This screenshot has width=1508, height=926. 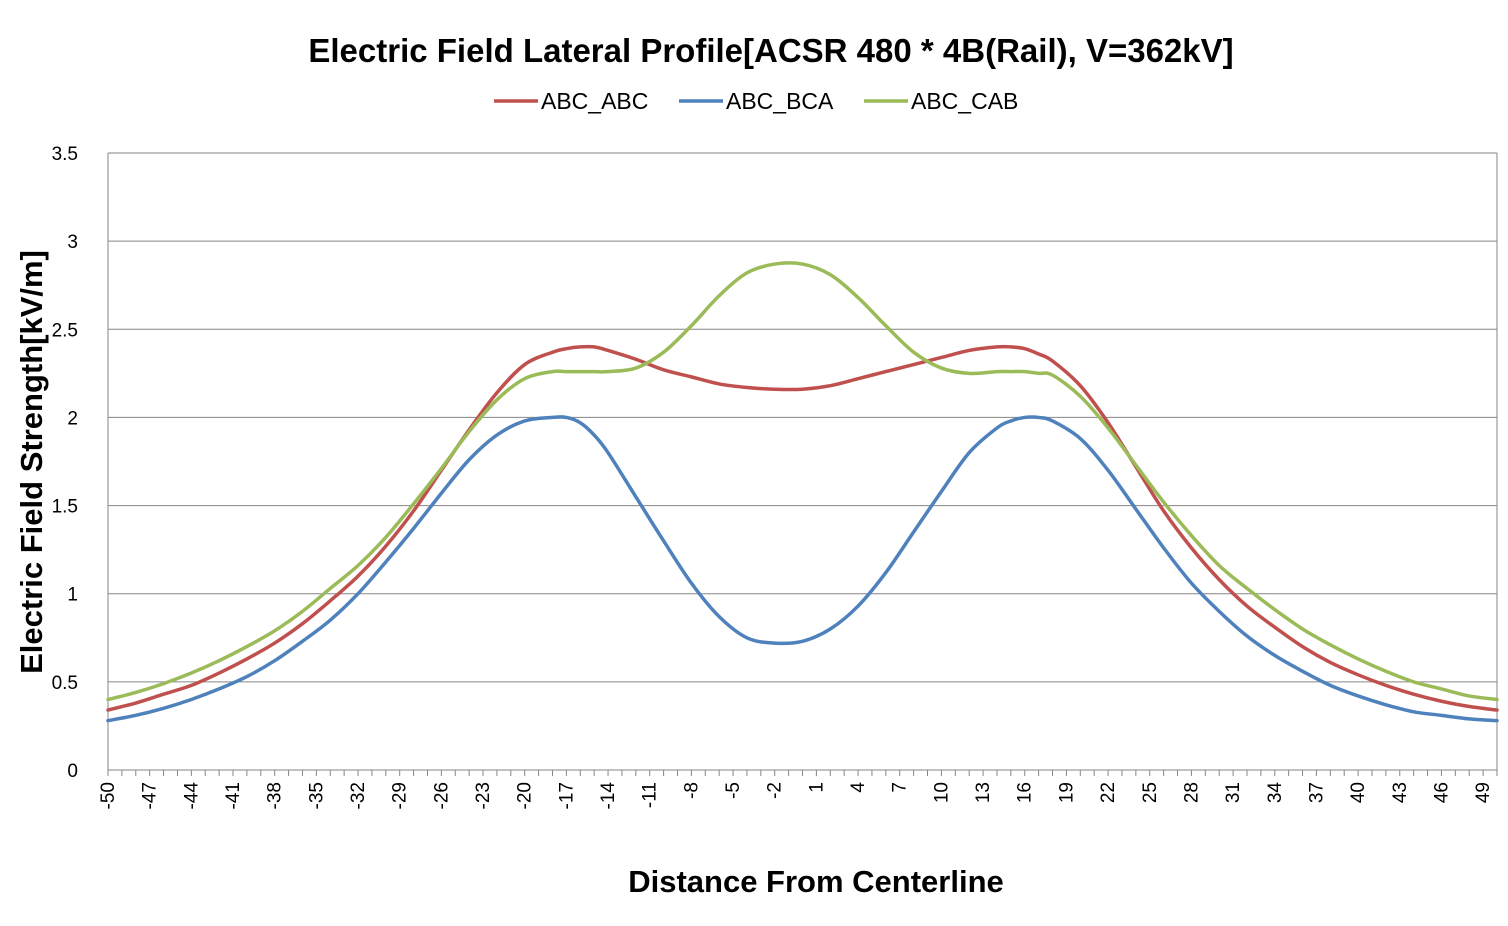 I want to click on x-tick-label: -14, so click(x=608, y=796).